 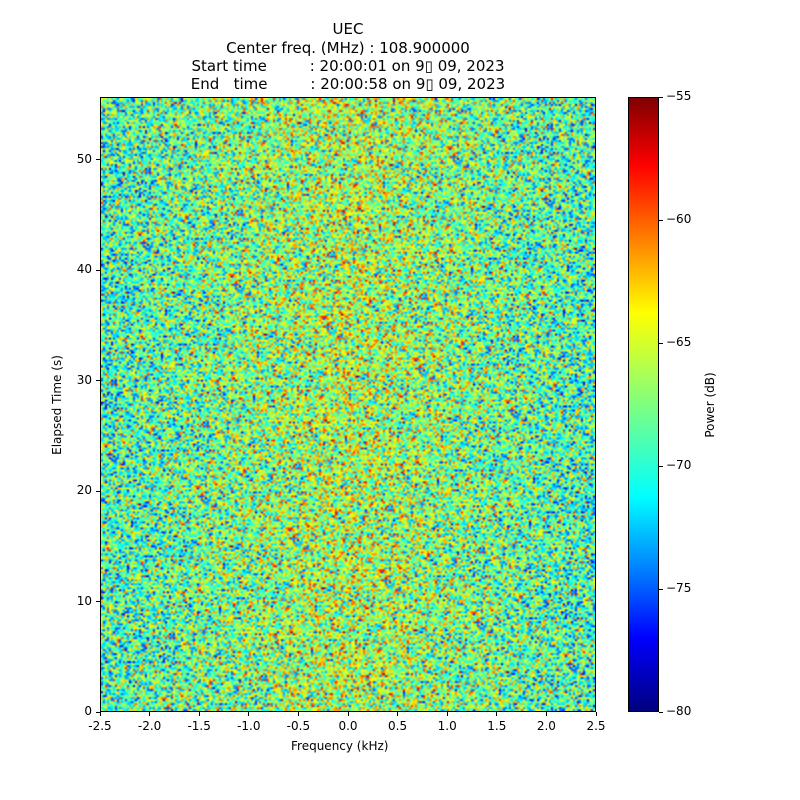 What do you see at coordinates (348, 29) in the screenshot?
I see `title-line-1: UEC` at bounding box center [348, 29].